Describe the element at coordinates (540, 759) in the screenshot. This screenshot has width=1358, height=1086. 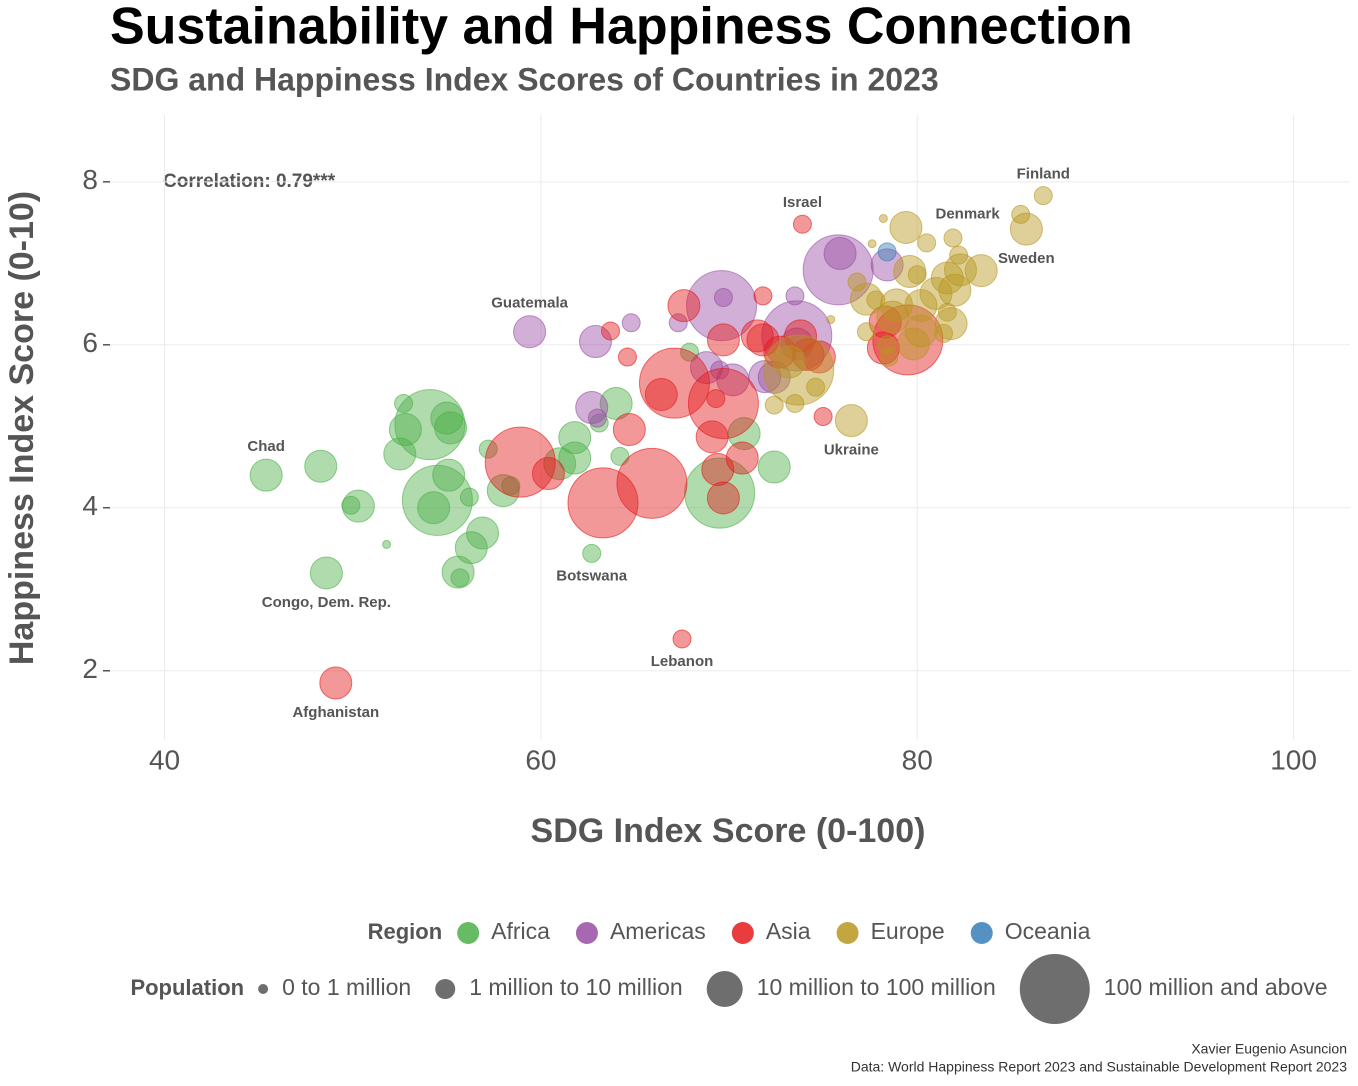
I see `x-tick-label: 60` at that location.